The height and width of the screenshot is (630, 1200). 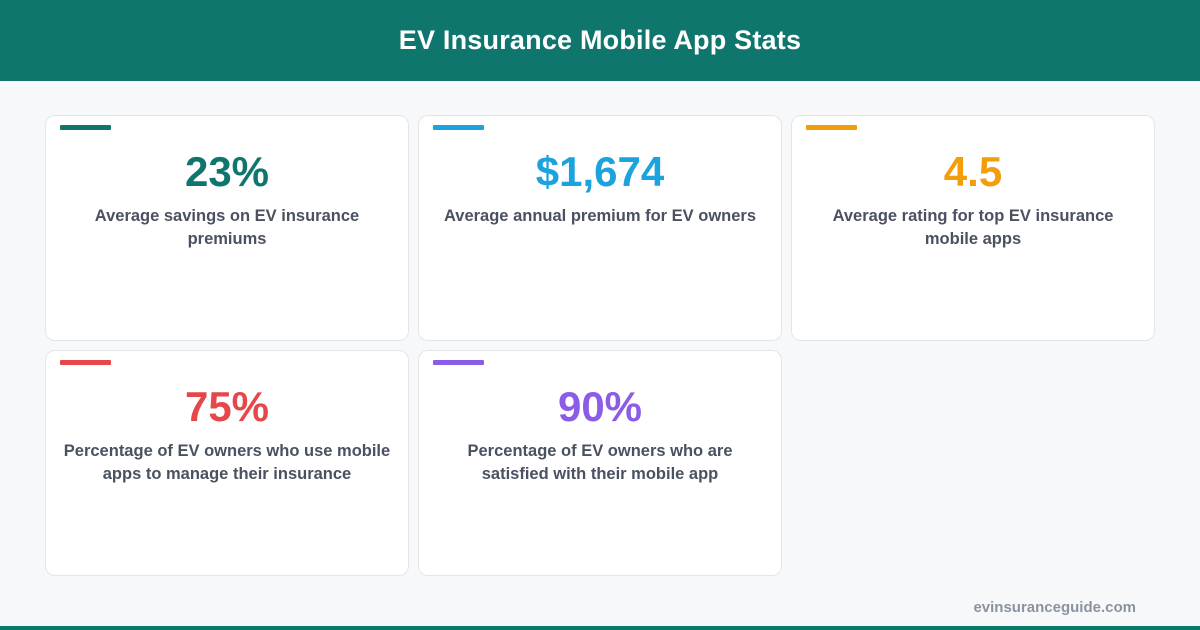 I want to click on stat-value: 75%, so click(x=227, y=406).